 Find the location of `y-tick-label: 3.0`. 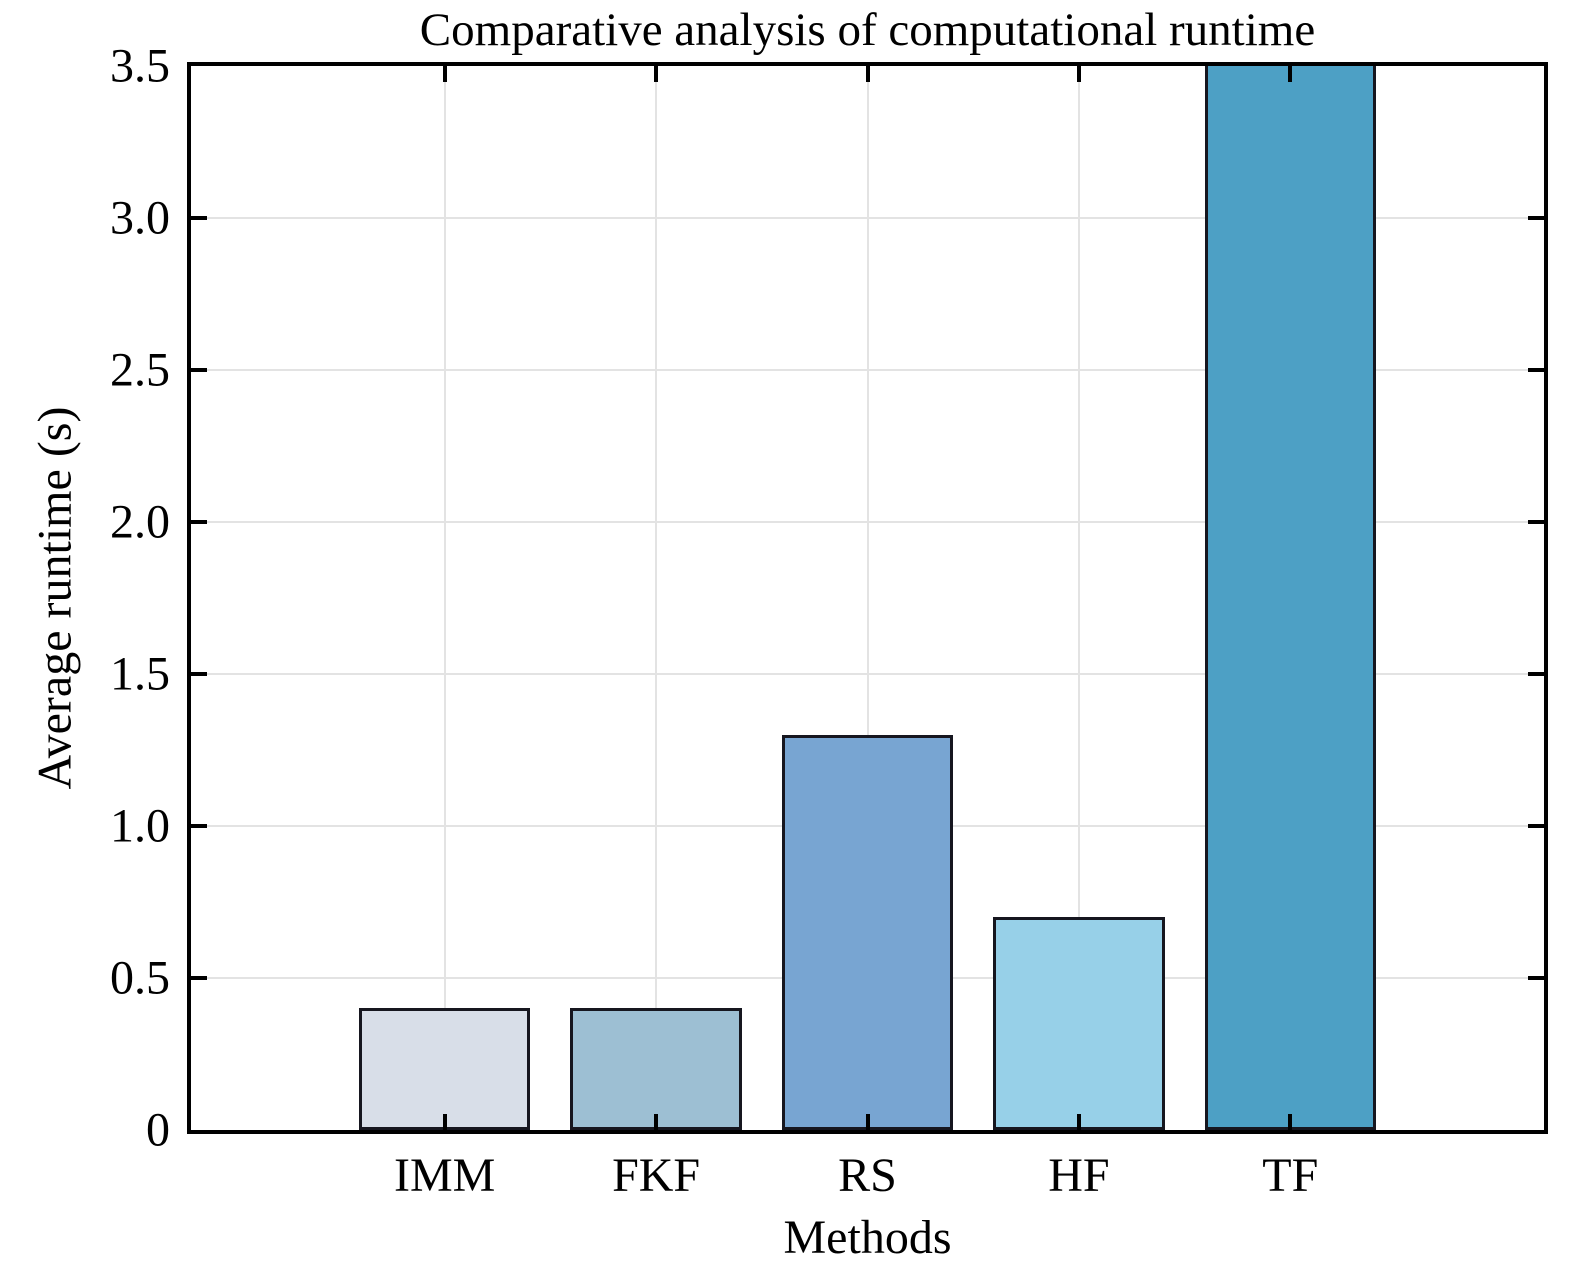

y-tick-label: 3.0 is located at coordinates (140, 218).